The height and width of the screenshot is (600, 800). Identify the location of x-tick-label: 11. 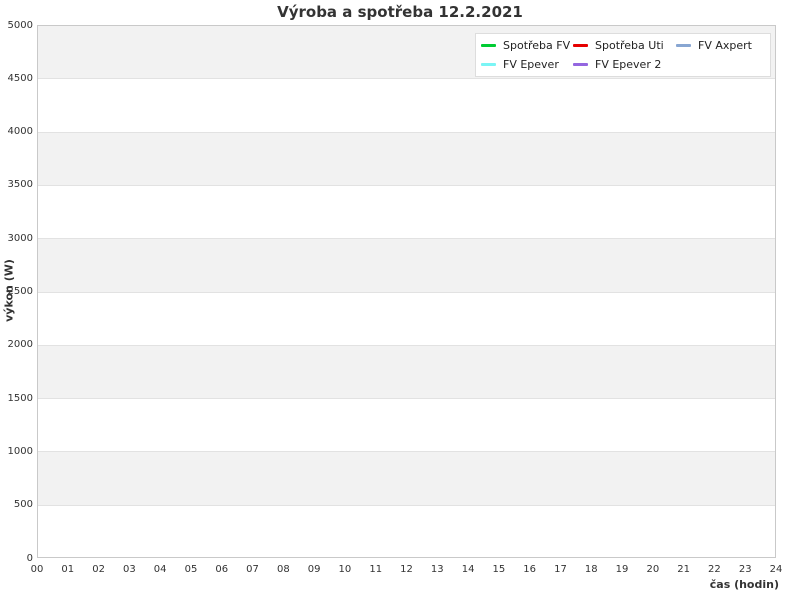
(376, 569).